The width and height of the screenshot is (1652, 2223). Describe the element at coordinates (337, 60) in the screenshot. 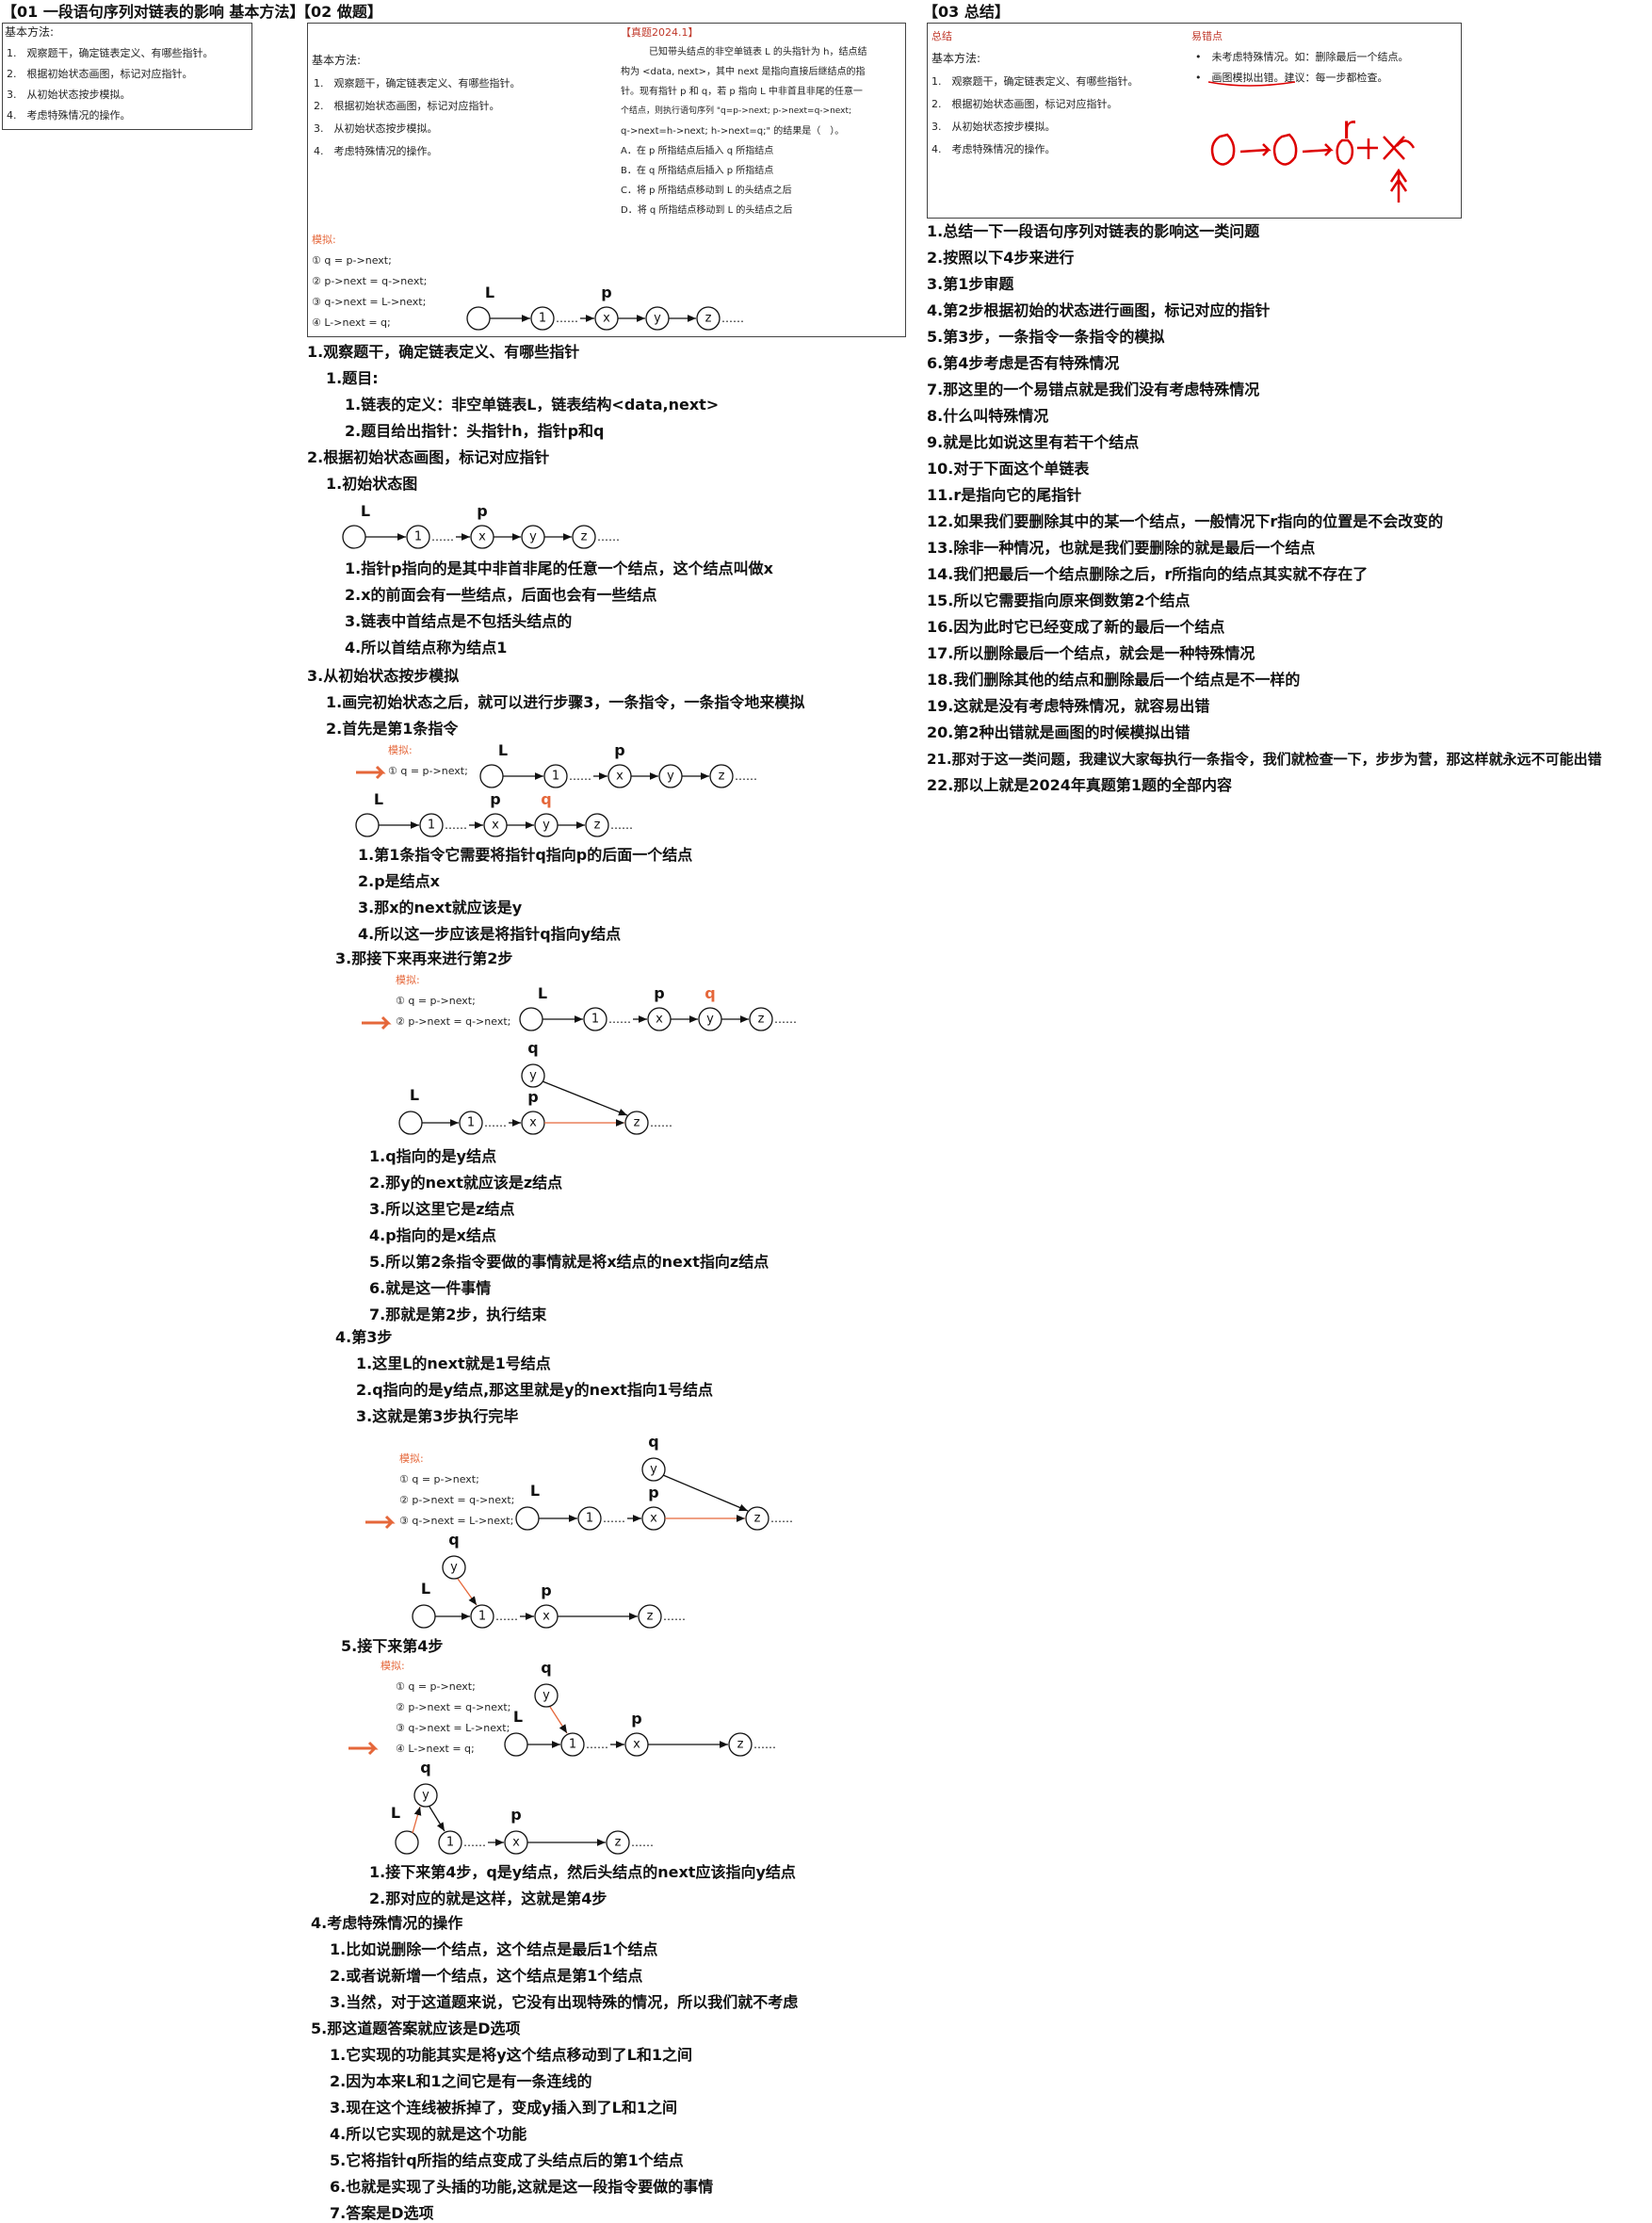

I see `col2-box-left-title: 基本方法:` at that location.